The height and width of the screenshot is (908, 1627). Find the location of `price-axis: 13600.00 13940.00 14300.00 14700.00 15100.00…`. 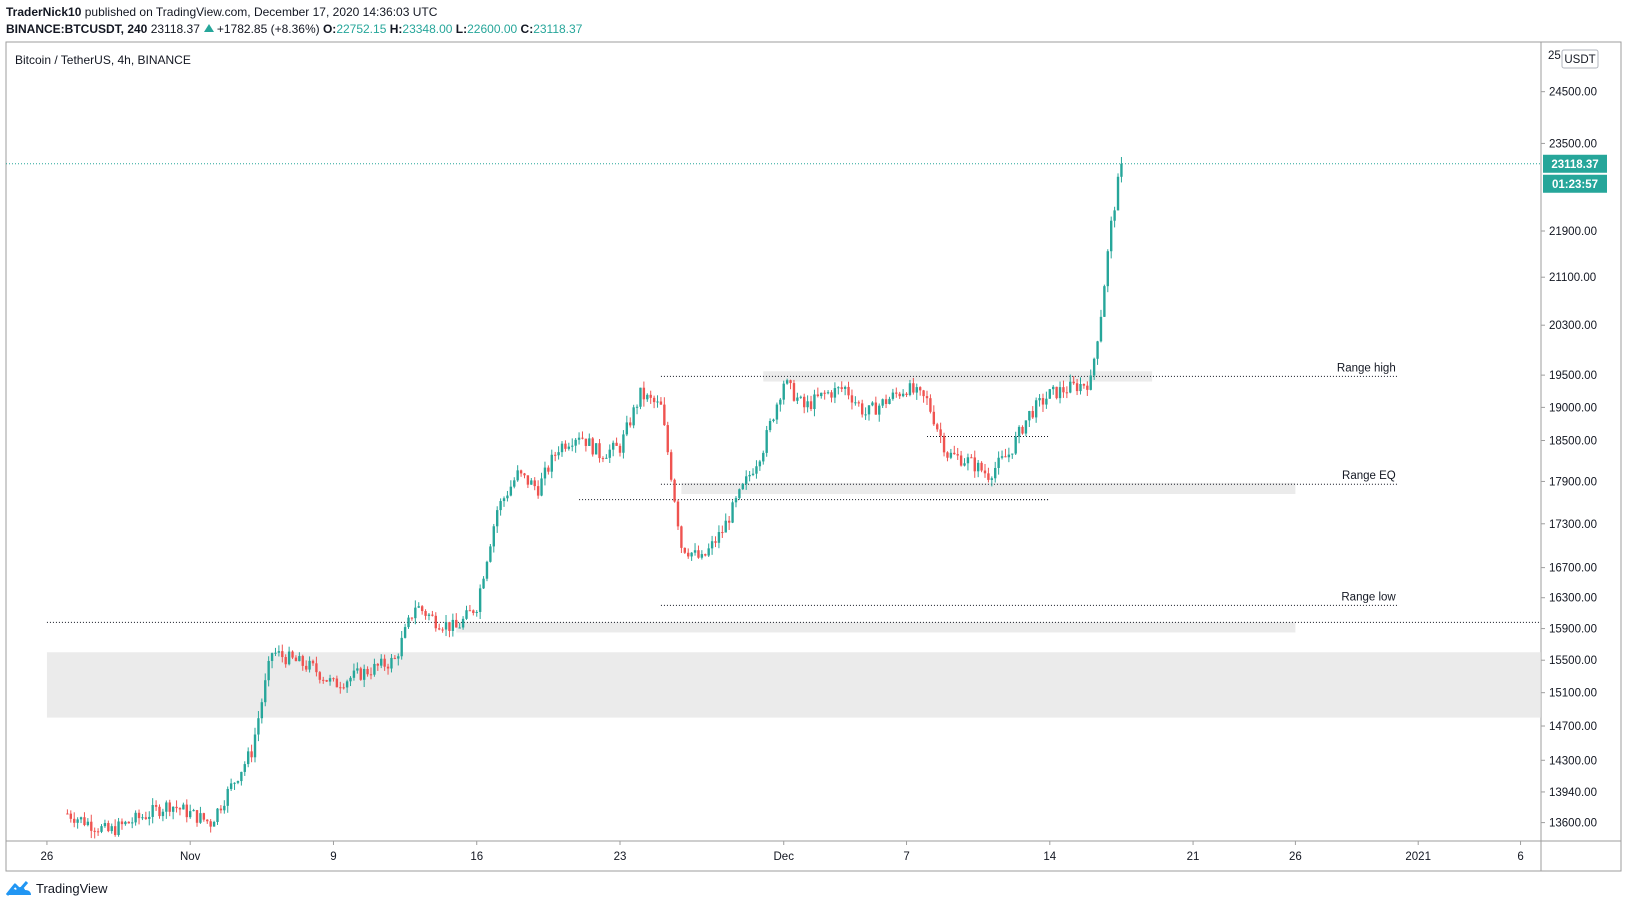

price-axis: 13600.00 13940.00 14300.00 14700.00 15100.00… is located at coordinates (1574, 458).